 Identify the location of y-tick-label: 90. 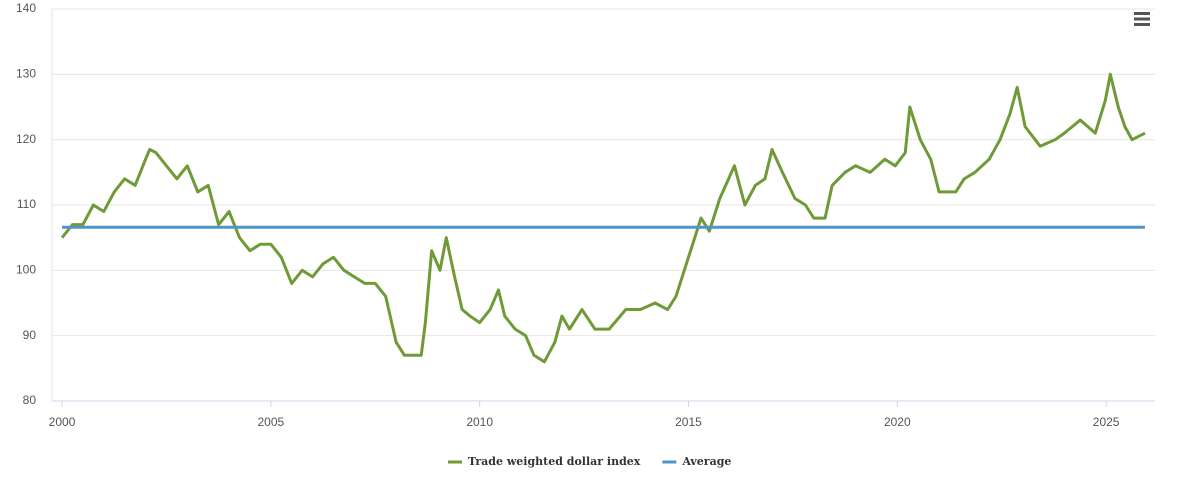
(30, 335).